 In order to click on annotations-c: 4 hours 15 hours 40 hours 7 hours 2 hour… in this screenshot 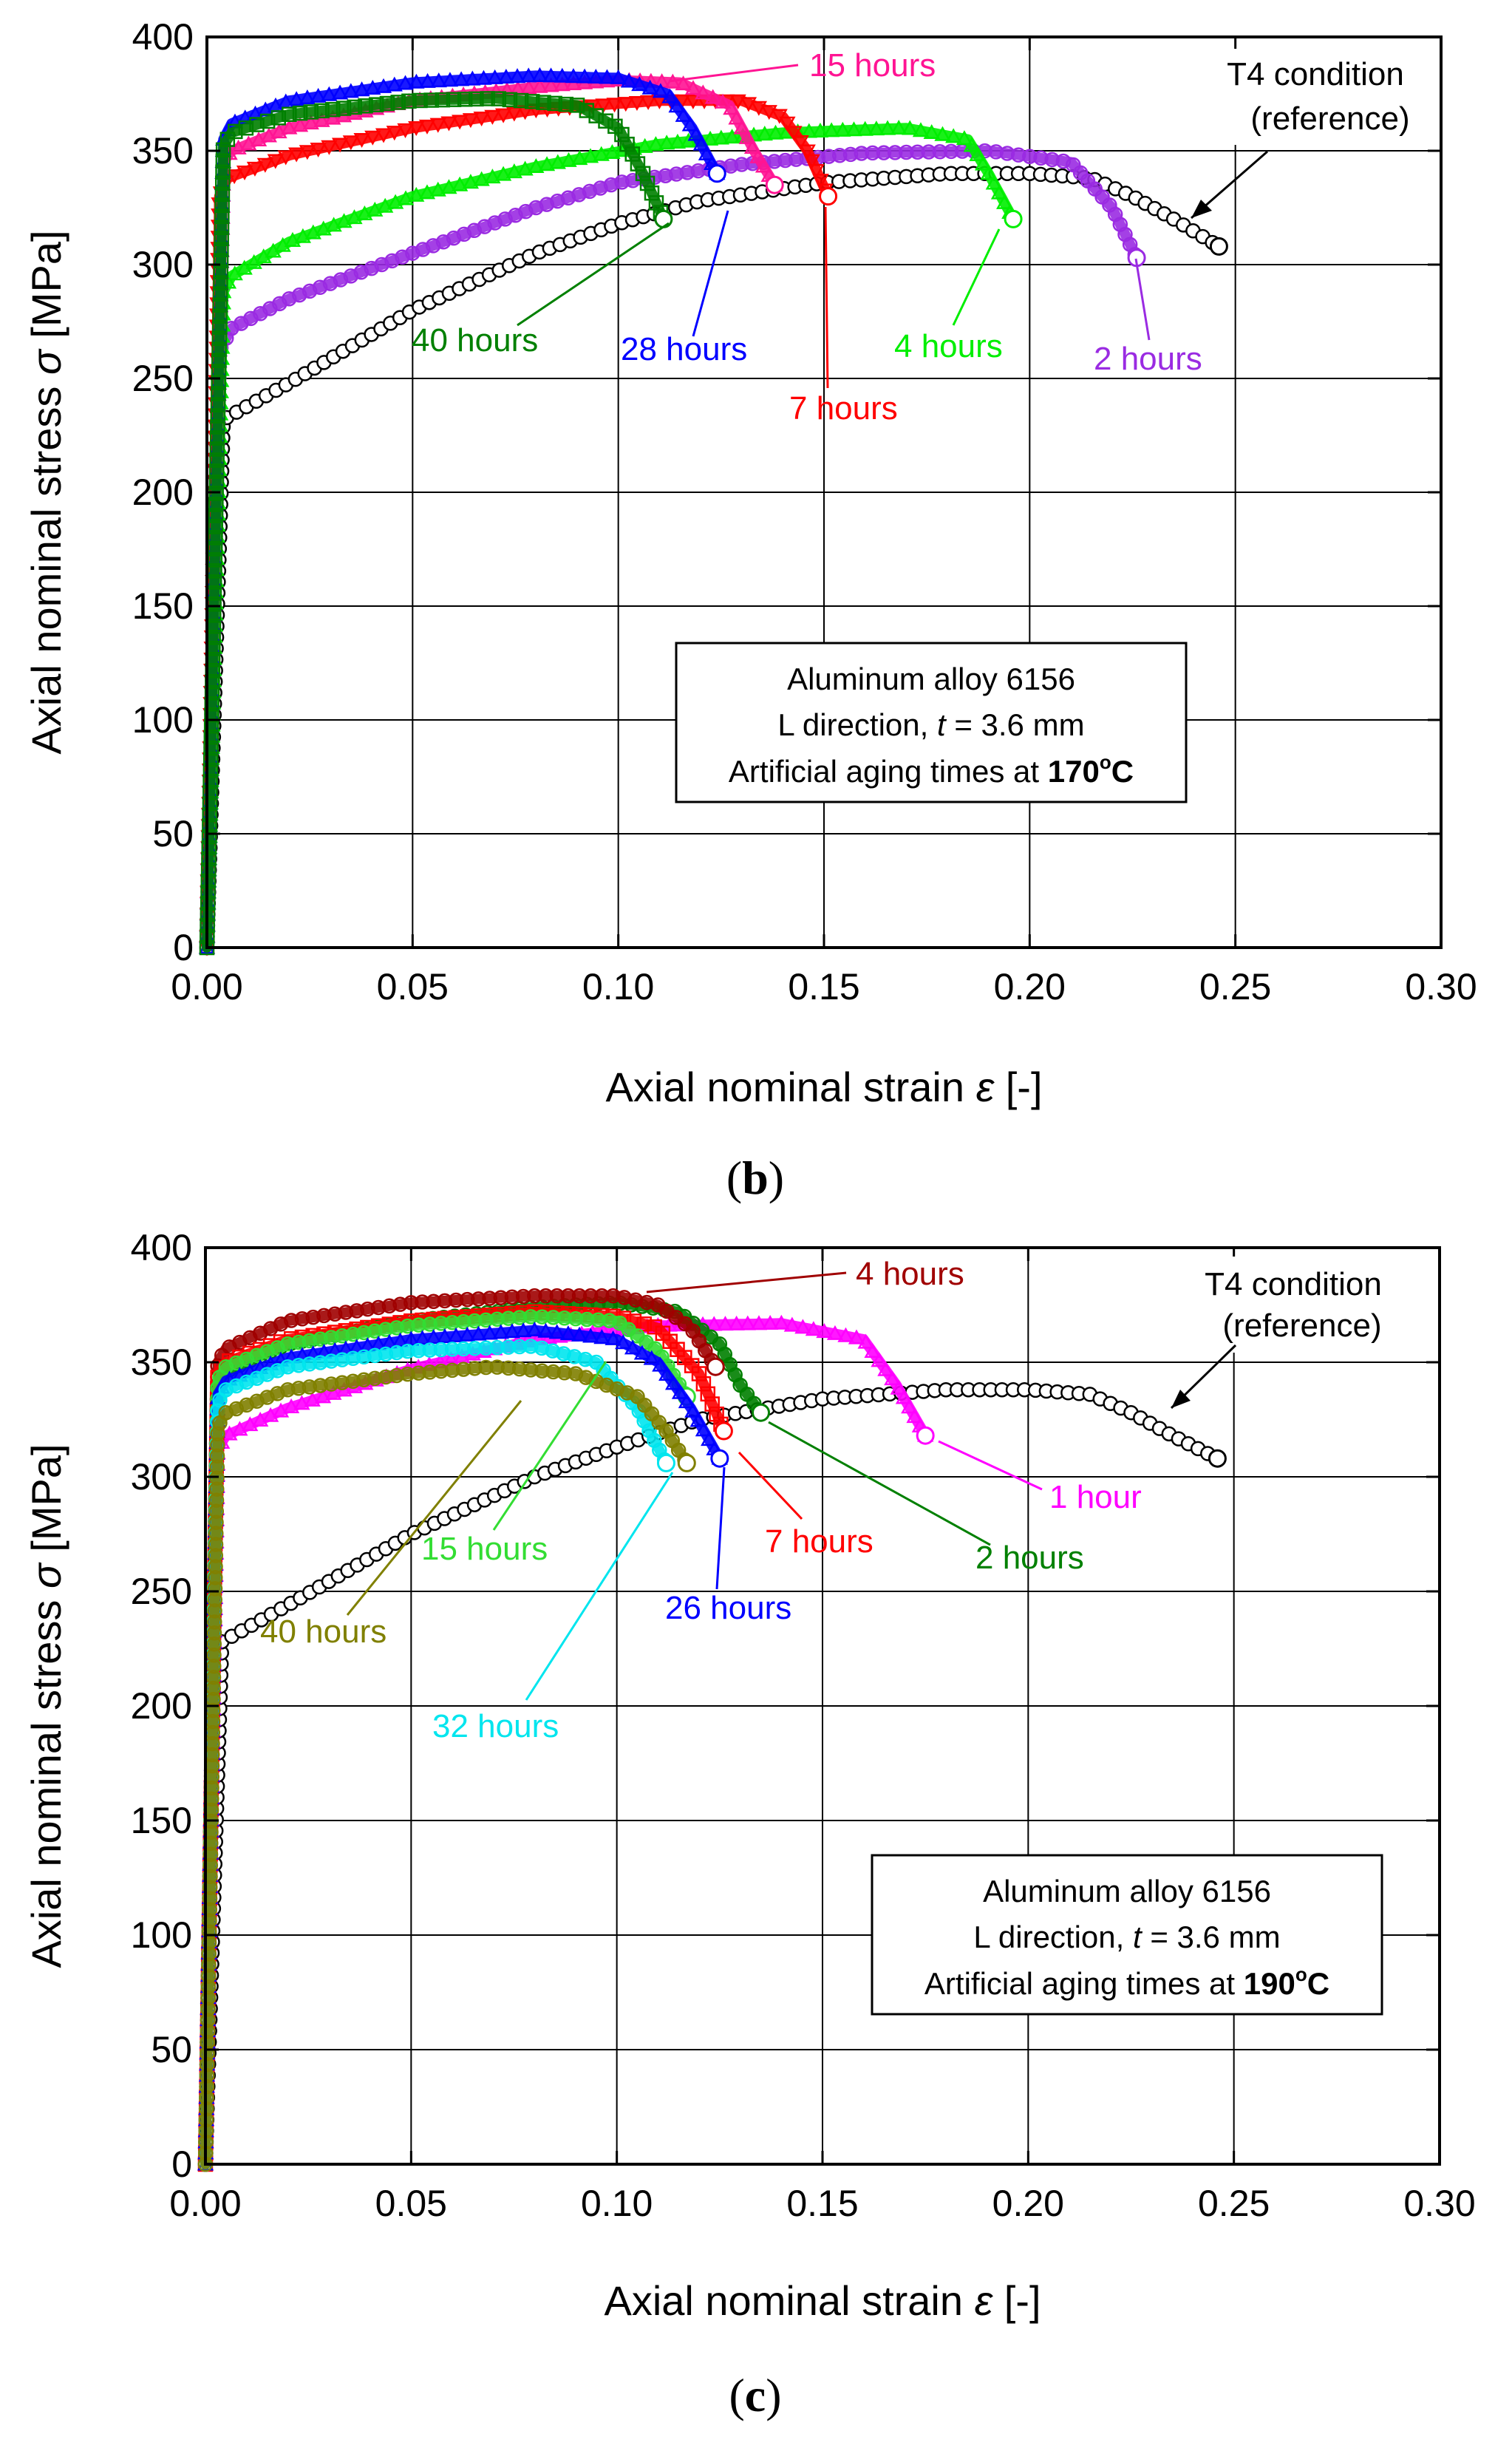, I will do `click(701, 1500)`.